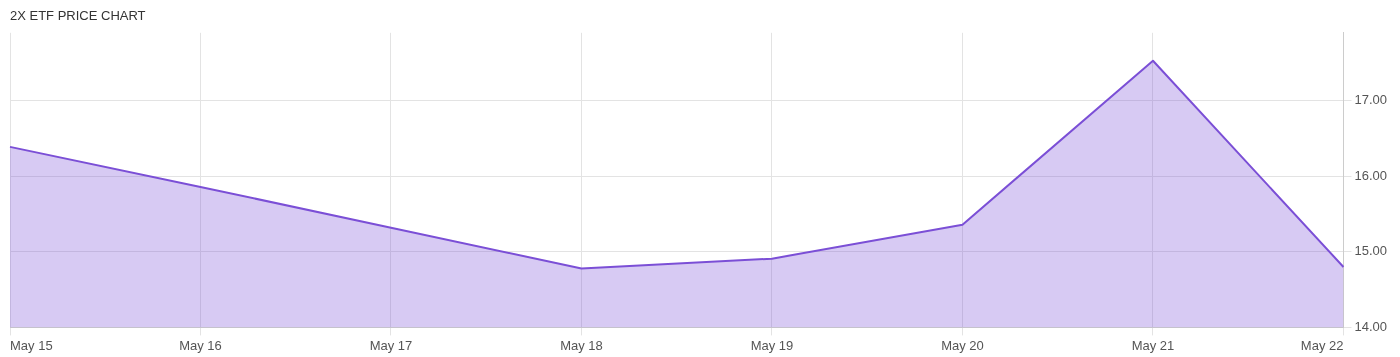 The width and height of the screenshot is (1400, 357). What do you see at coordinates (391, 345) in the screenshot?
I see `x-tick-label: May 17` at bounding box center [391, 345].